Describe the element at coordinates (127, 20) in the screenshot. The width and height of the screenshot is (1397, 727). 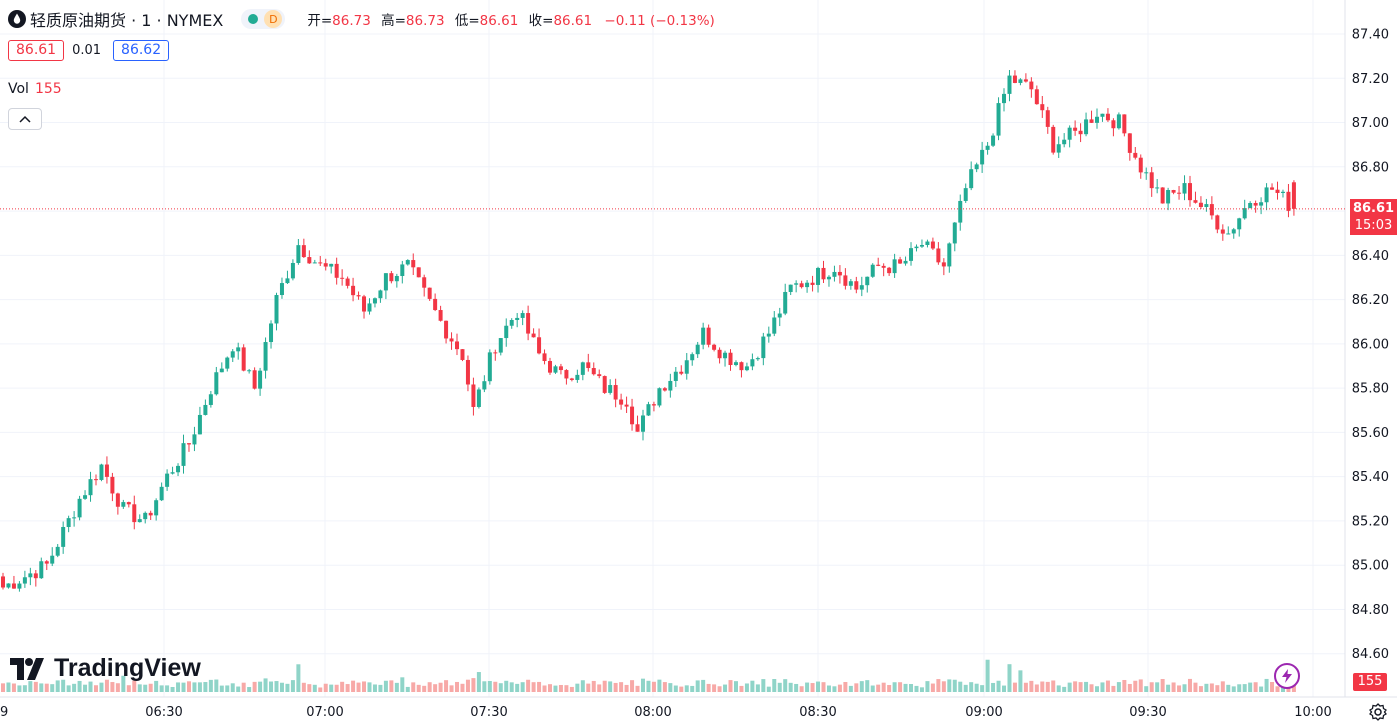
I see `symbol-title: 轻质原油期货 · 1 · NYMEX` at that location.